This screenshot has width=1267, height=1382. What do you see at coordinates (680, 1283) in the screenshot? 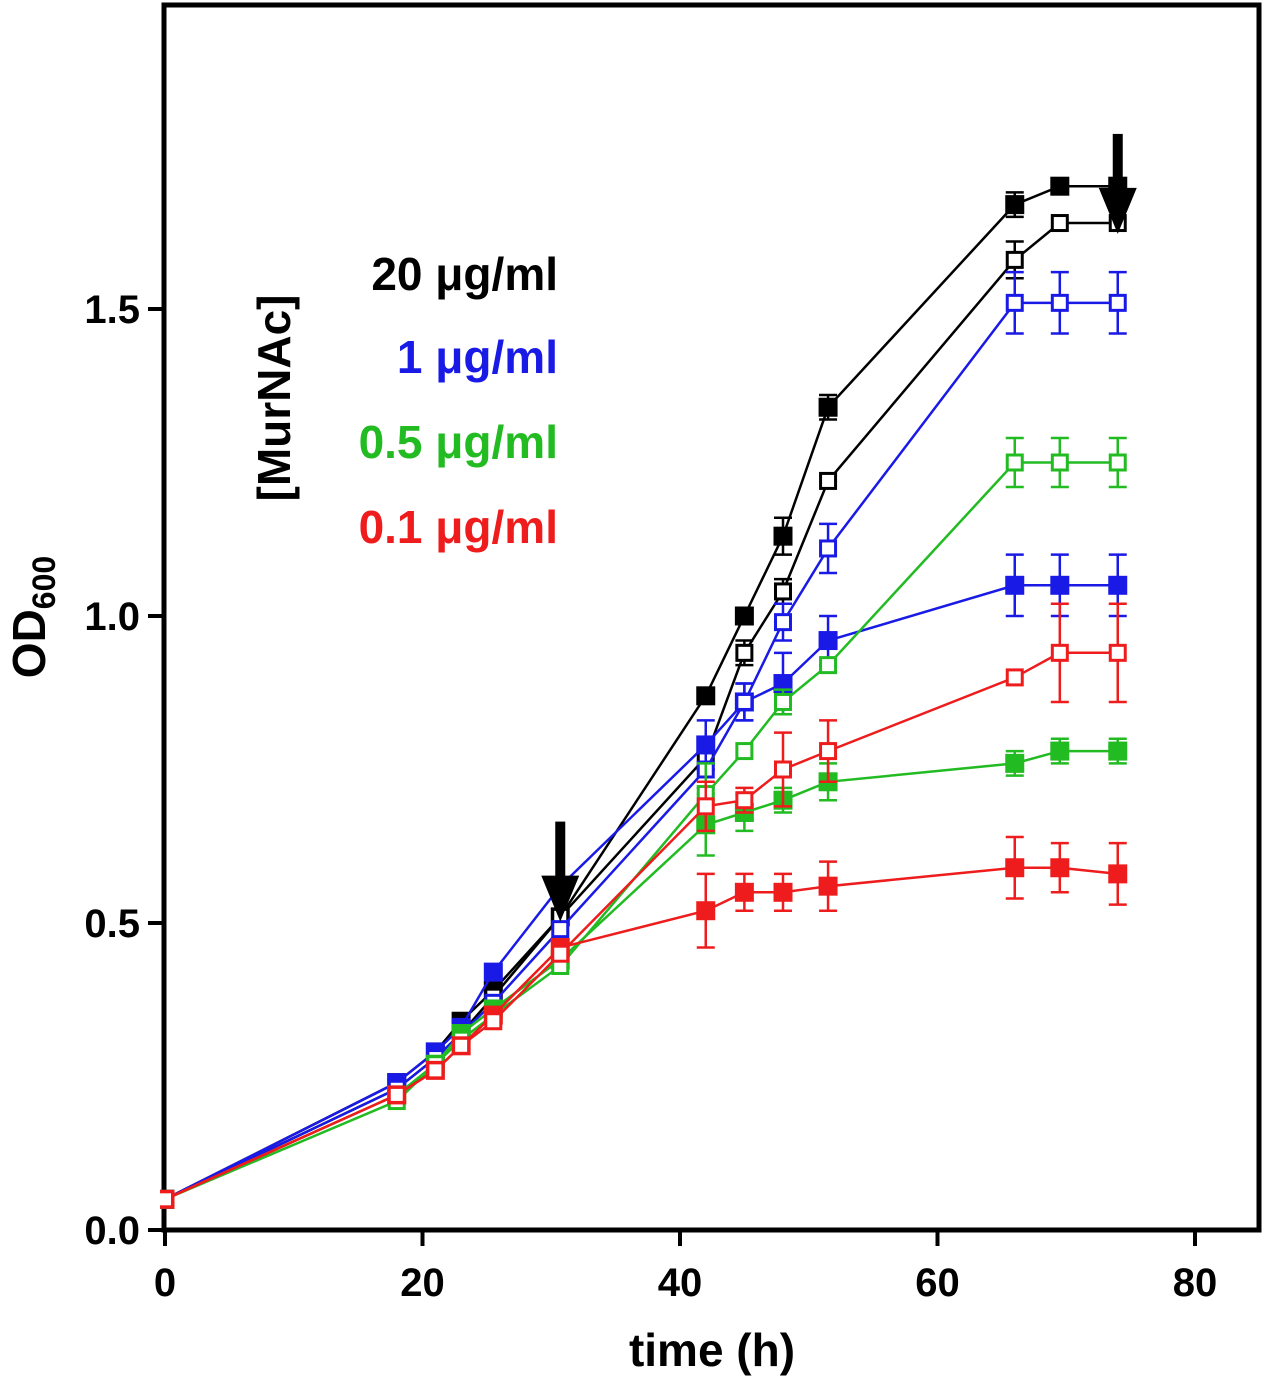
I see `x-tick-label: 40` at bounding box center [680, 1283].